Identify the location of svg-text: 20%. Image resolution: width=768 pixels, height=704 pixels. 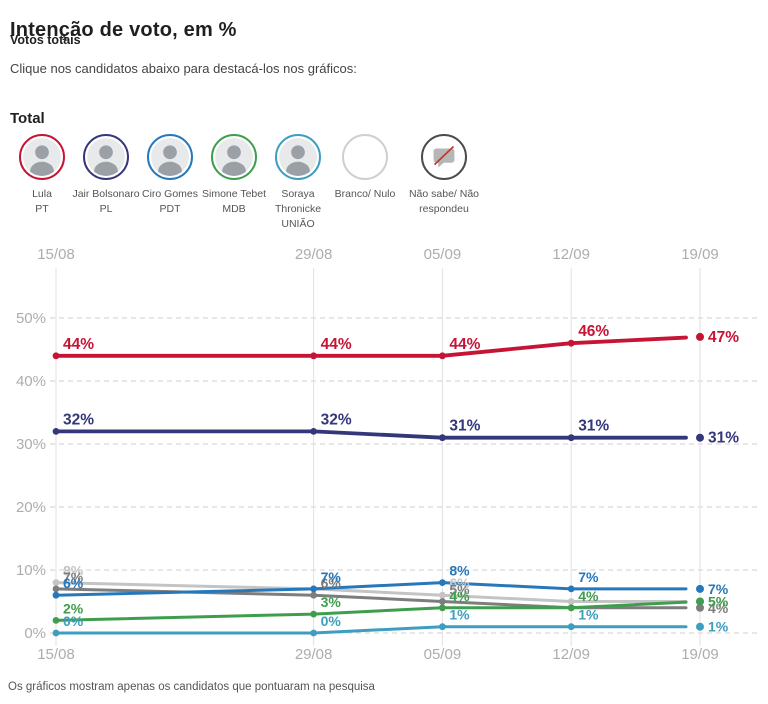
(31, 507).